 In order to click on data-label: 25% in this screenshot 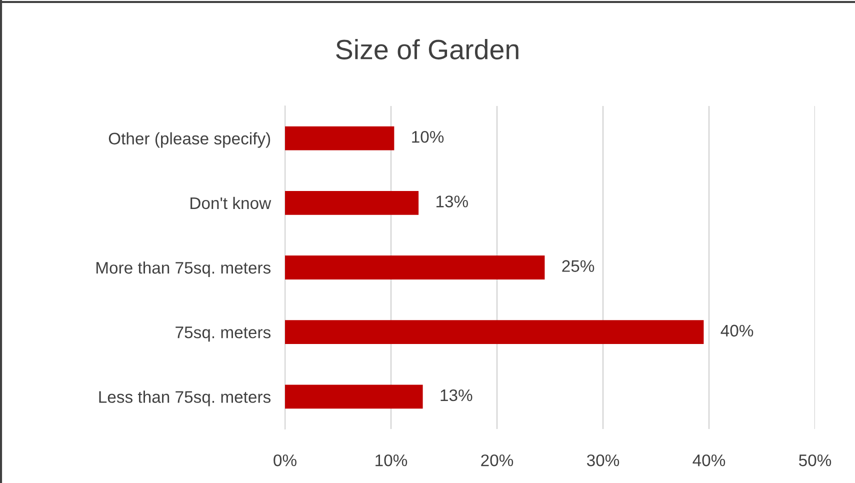, I will do `click(578, 266)`.